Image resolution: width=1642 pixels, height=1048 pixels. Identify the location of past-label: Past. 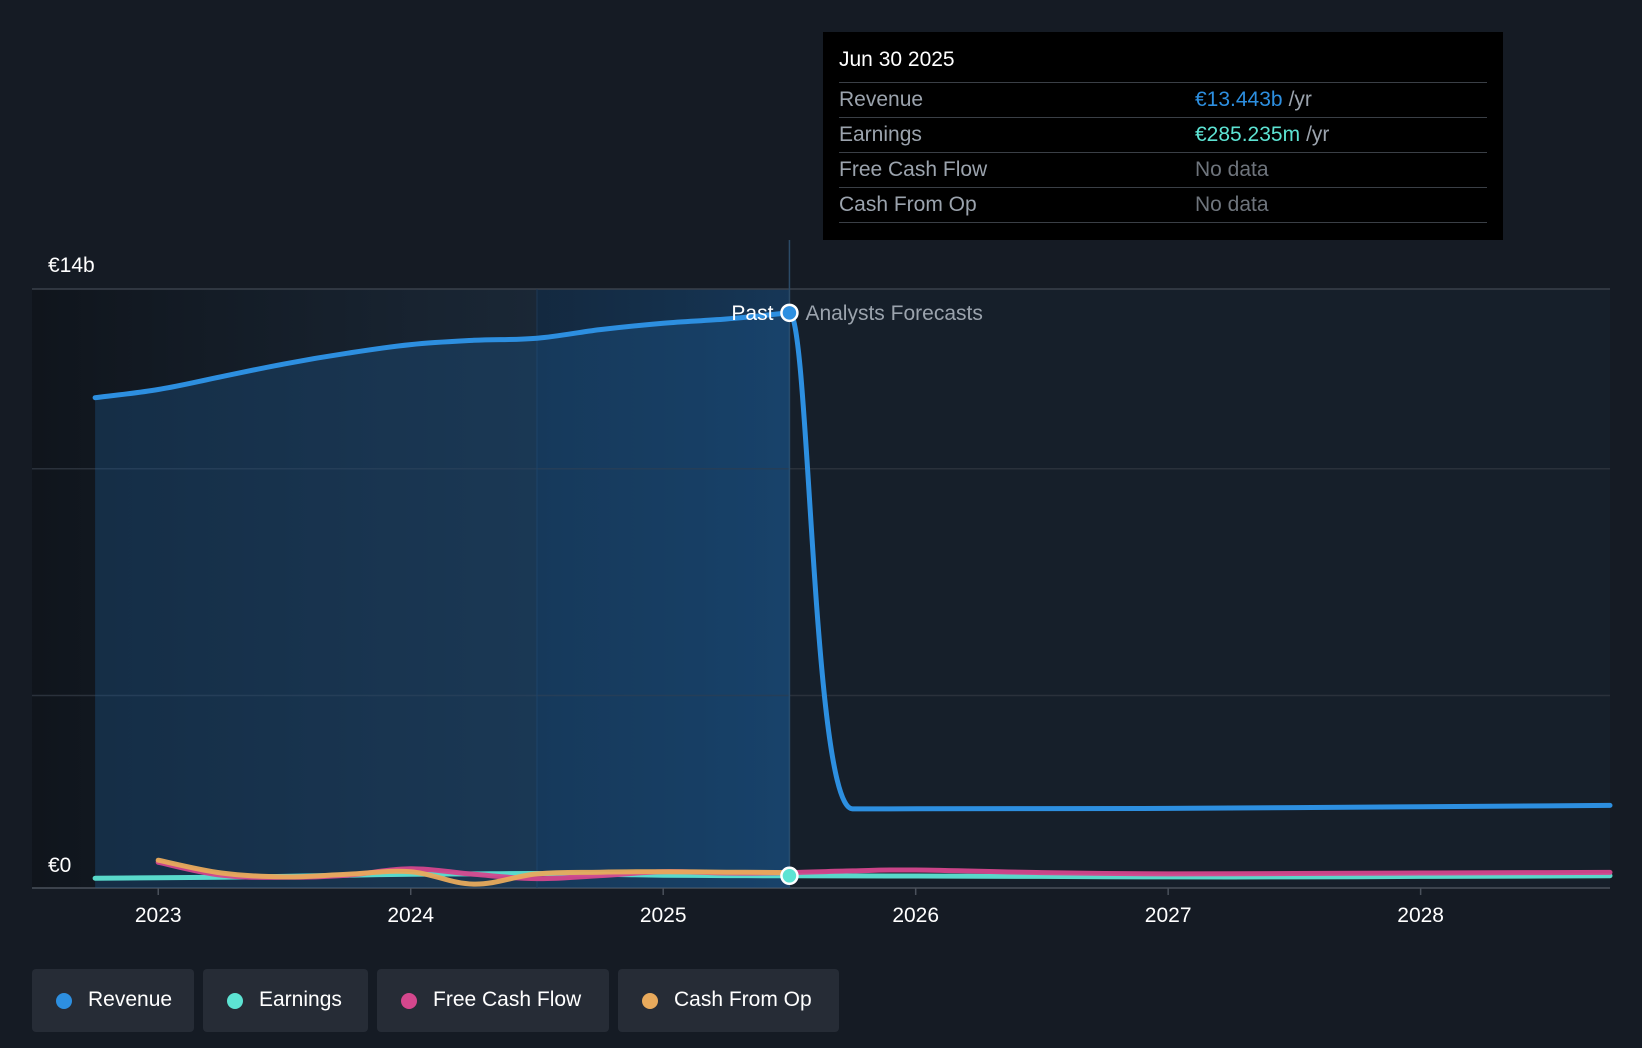
(752, 313).